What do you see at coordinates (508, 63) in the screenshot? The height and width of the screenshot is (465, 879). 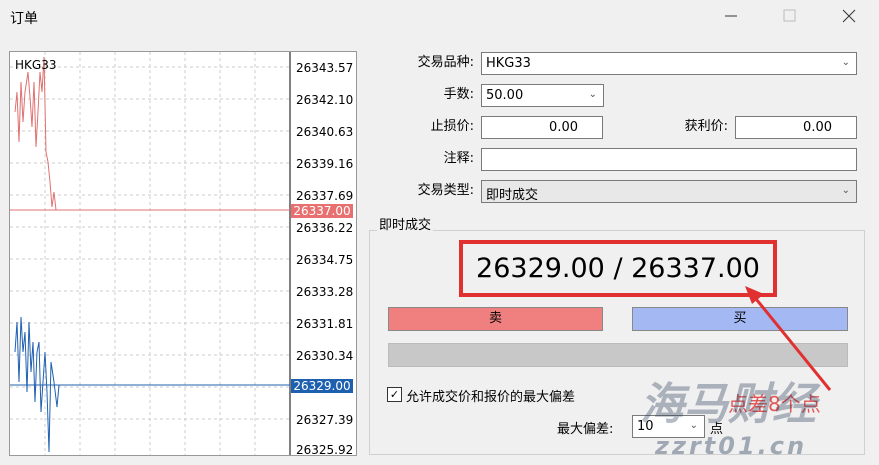 I see `symbol-value: HKG33` at bounding box center [508, 63].